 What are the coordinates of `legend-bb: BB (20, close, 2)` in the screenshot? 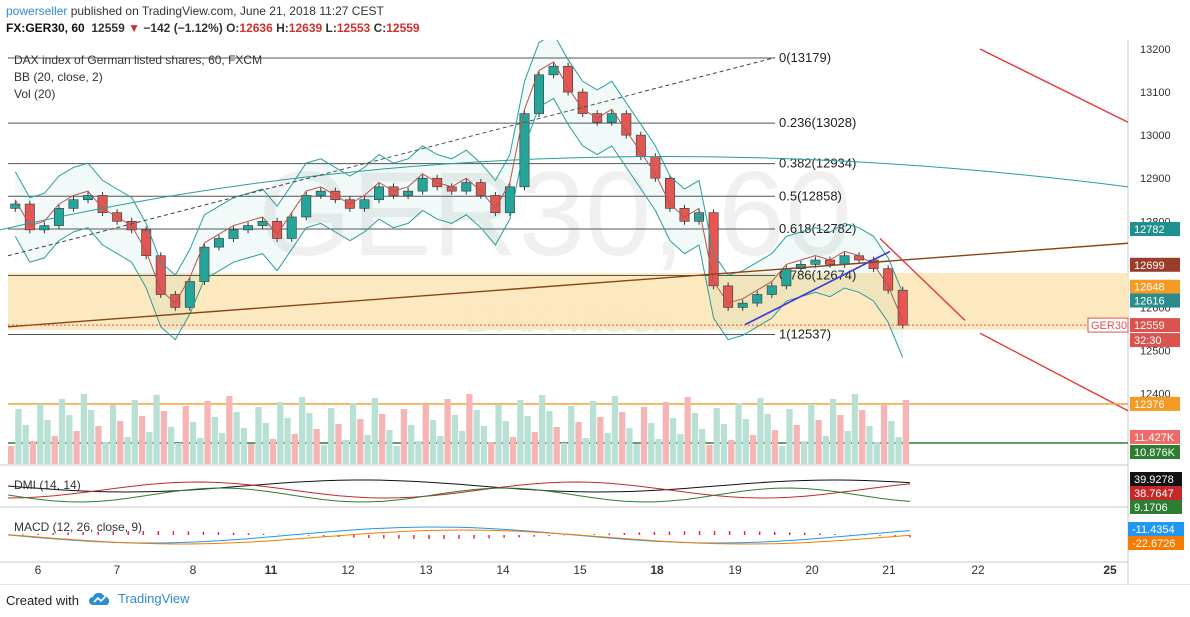 It's located at (58, 77).